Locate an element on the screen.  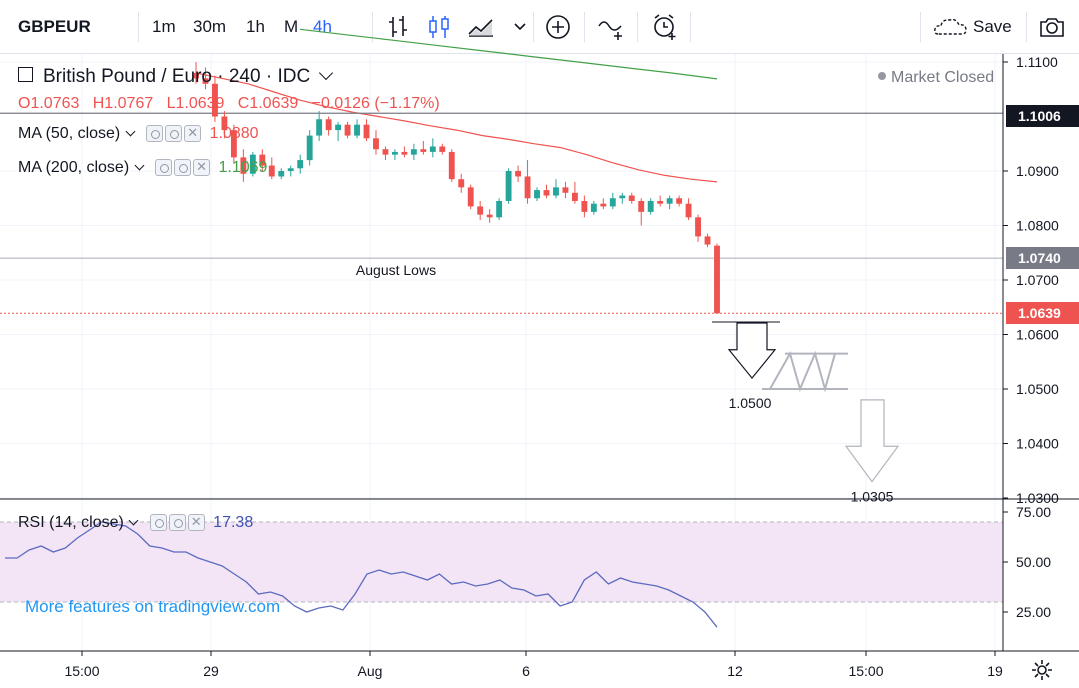
top-toolbar: GBPEUR 1m 30m 1h M 4h Save is located at coordinates (539, 27).